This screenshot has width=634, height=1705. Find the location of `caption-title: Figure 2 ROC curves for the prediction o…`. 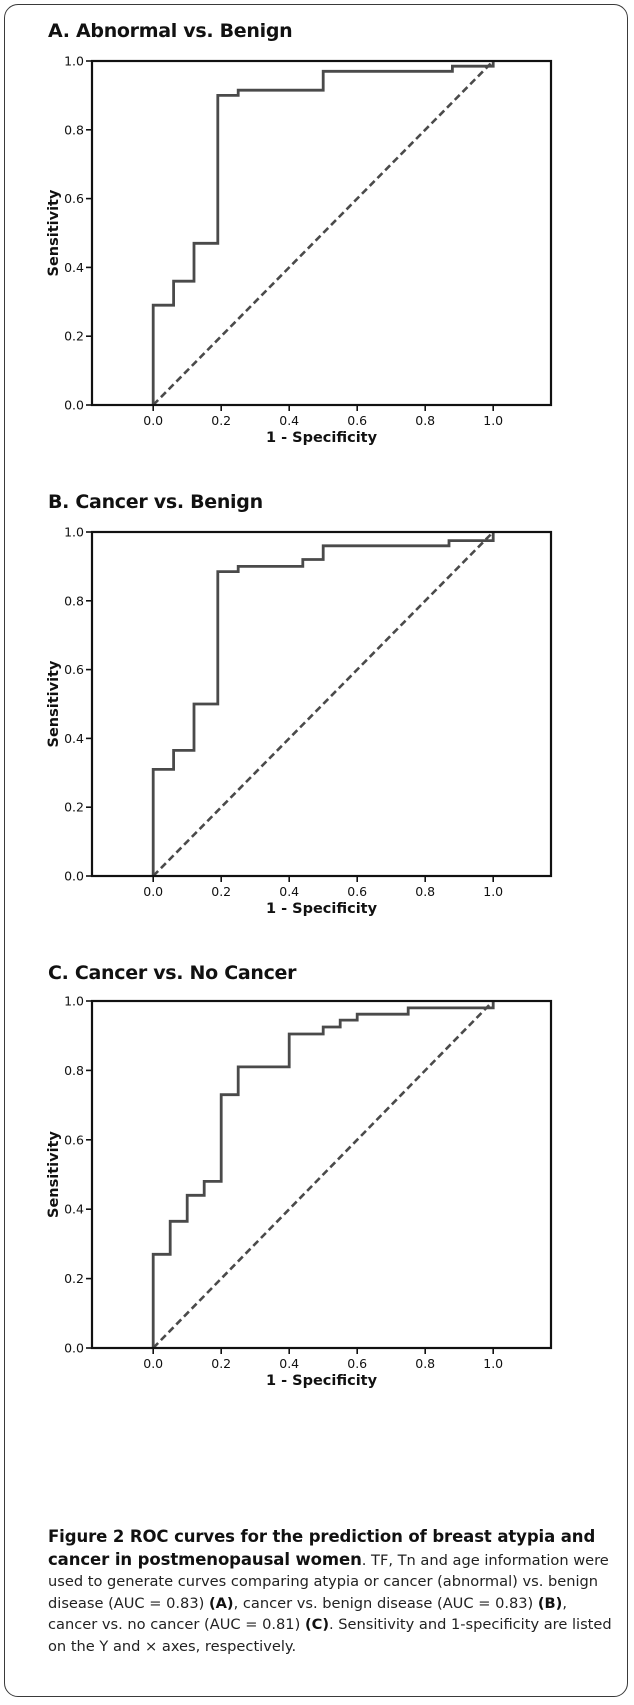

caption-title: Figure 2 ROC curves for the prediction o… is located at coordinates (322, 1548).